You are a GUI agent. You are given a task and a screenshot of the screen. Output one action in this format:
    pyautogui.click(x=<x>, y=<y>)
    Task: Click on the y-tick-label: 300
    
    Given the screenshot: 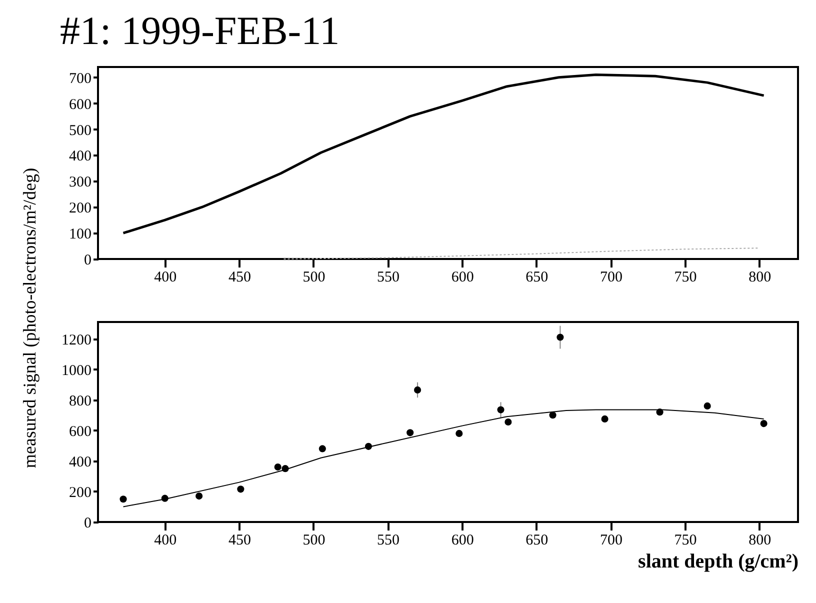 What is the action you would take?
    pyautogui.click(x=80, y=182)
    